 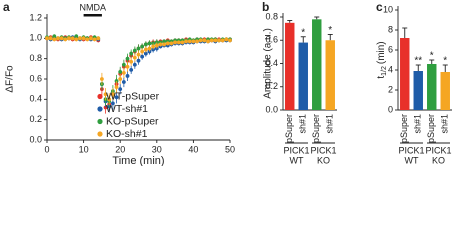 I want to click on panel-label: c, so click(x=379, y=7).